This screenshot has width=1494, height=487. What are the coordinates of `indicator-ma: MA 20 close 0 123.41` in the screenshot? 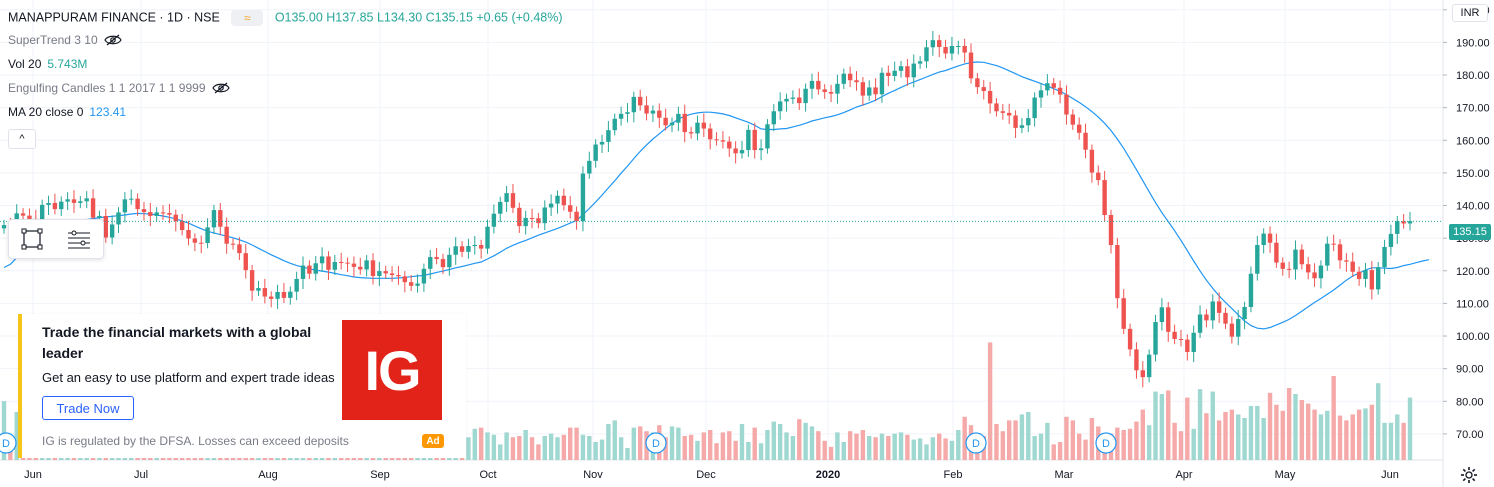 It's located at (67, 112).